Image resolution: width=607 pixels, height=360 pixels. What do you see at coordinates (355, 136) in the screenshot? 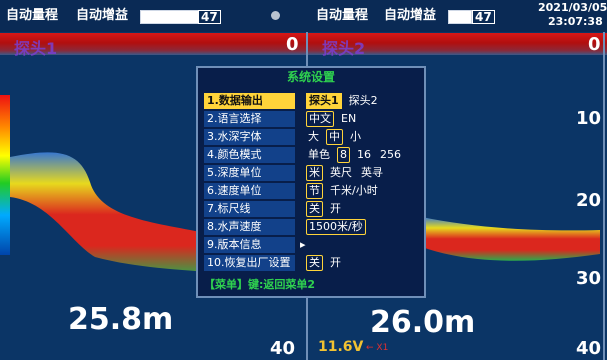
I see `option-small: 小` at bounding box center [355, 136].